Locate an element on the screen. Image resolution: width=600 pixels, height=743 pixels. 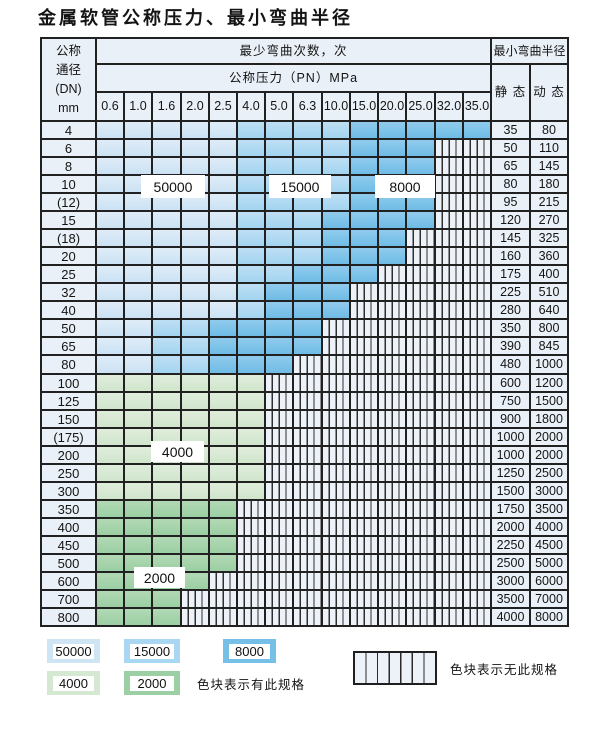
pressure-col-header: 32.0 is located at coordinates (449, 106).